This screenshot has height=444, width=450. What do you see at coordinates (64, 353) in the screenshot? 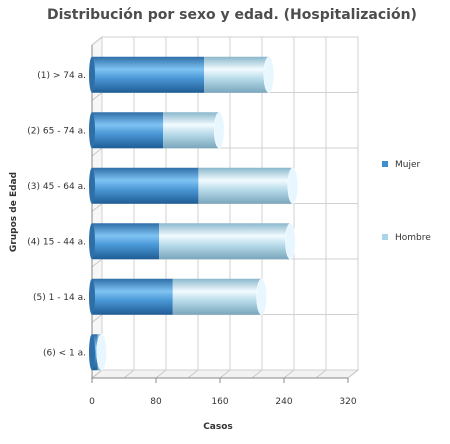
I see `y-tick-label: (6) < 1 a.` at bounding box center [64, 353].